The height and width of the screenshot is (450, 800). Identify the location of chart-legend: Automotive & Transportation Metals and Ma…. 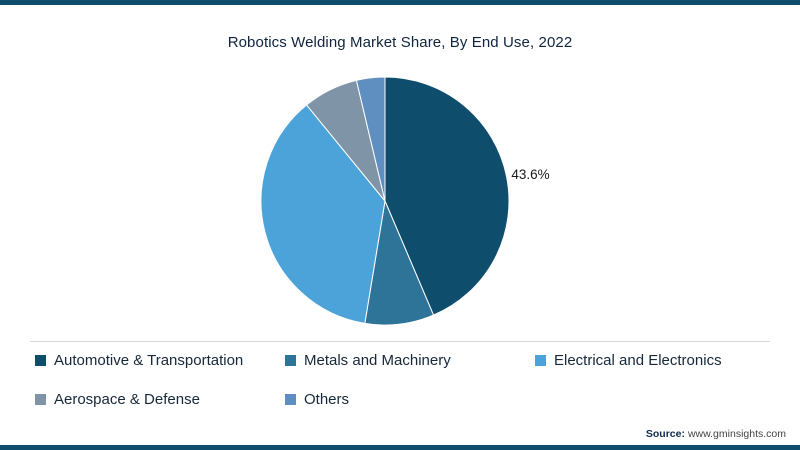
(407, 380).